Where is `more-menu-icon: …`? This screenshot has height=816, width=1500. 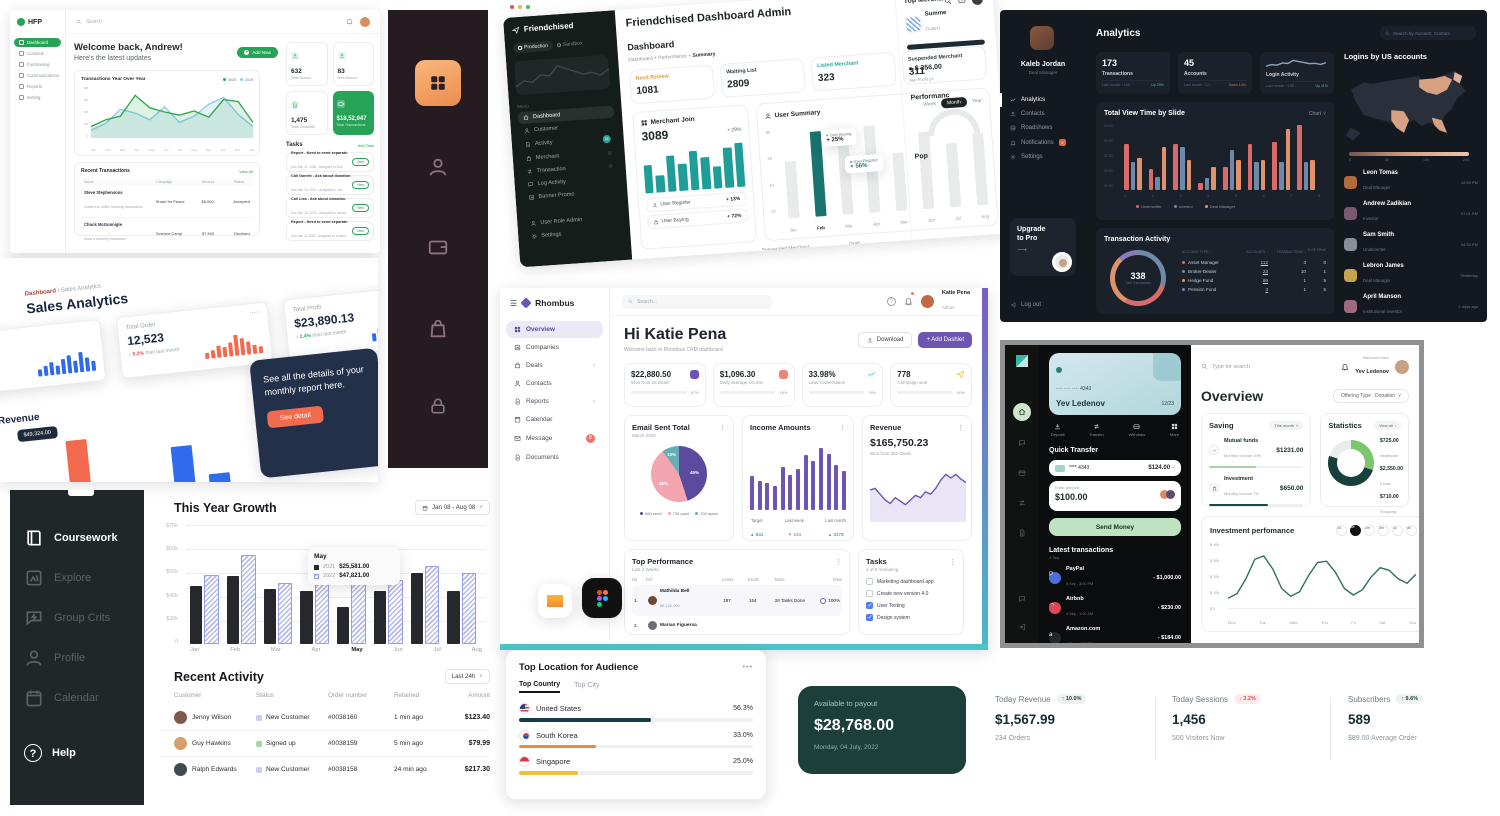
more-menu-icon: … is located at coordinates (255, 310).